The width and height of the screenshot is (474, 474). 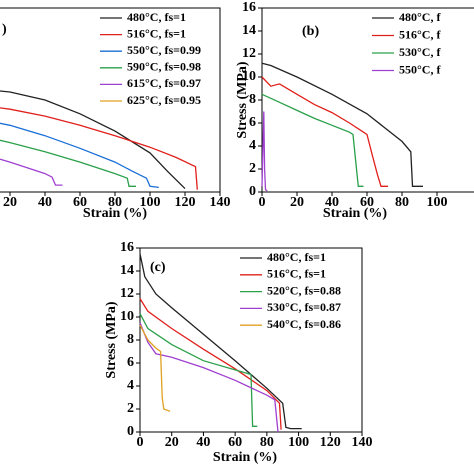 What do you see at coordinates (420, 69) in the screenshot?
I see `legend-label: 550°C, f` at bounding box center [420, 69].